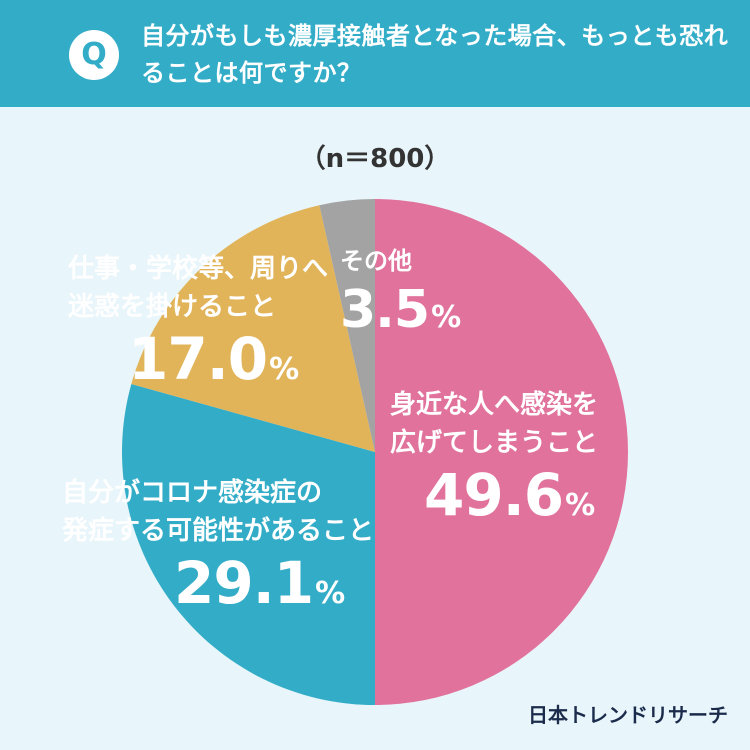  I want to click on slice-percent: 29.1%, so click(259, 583).